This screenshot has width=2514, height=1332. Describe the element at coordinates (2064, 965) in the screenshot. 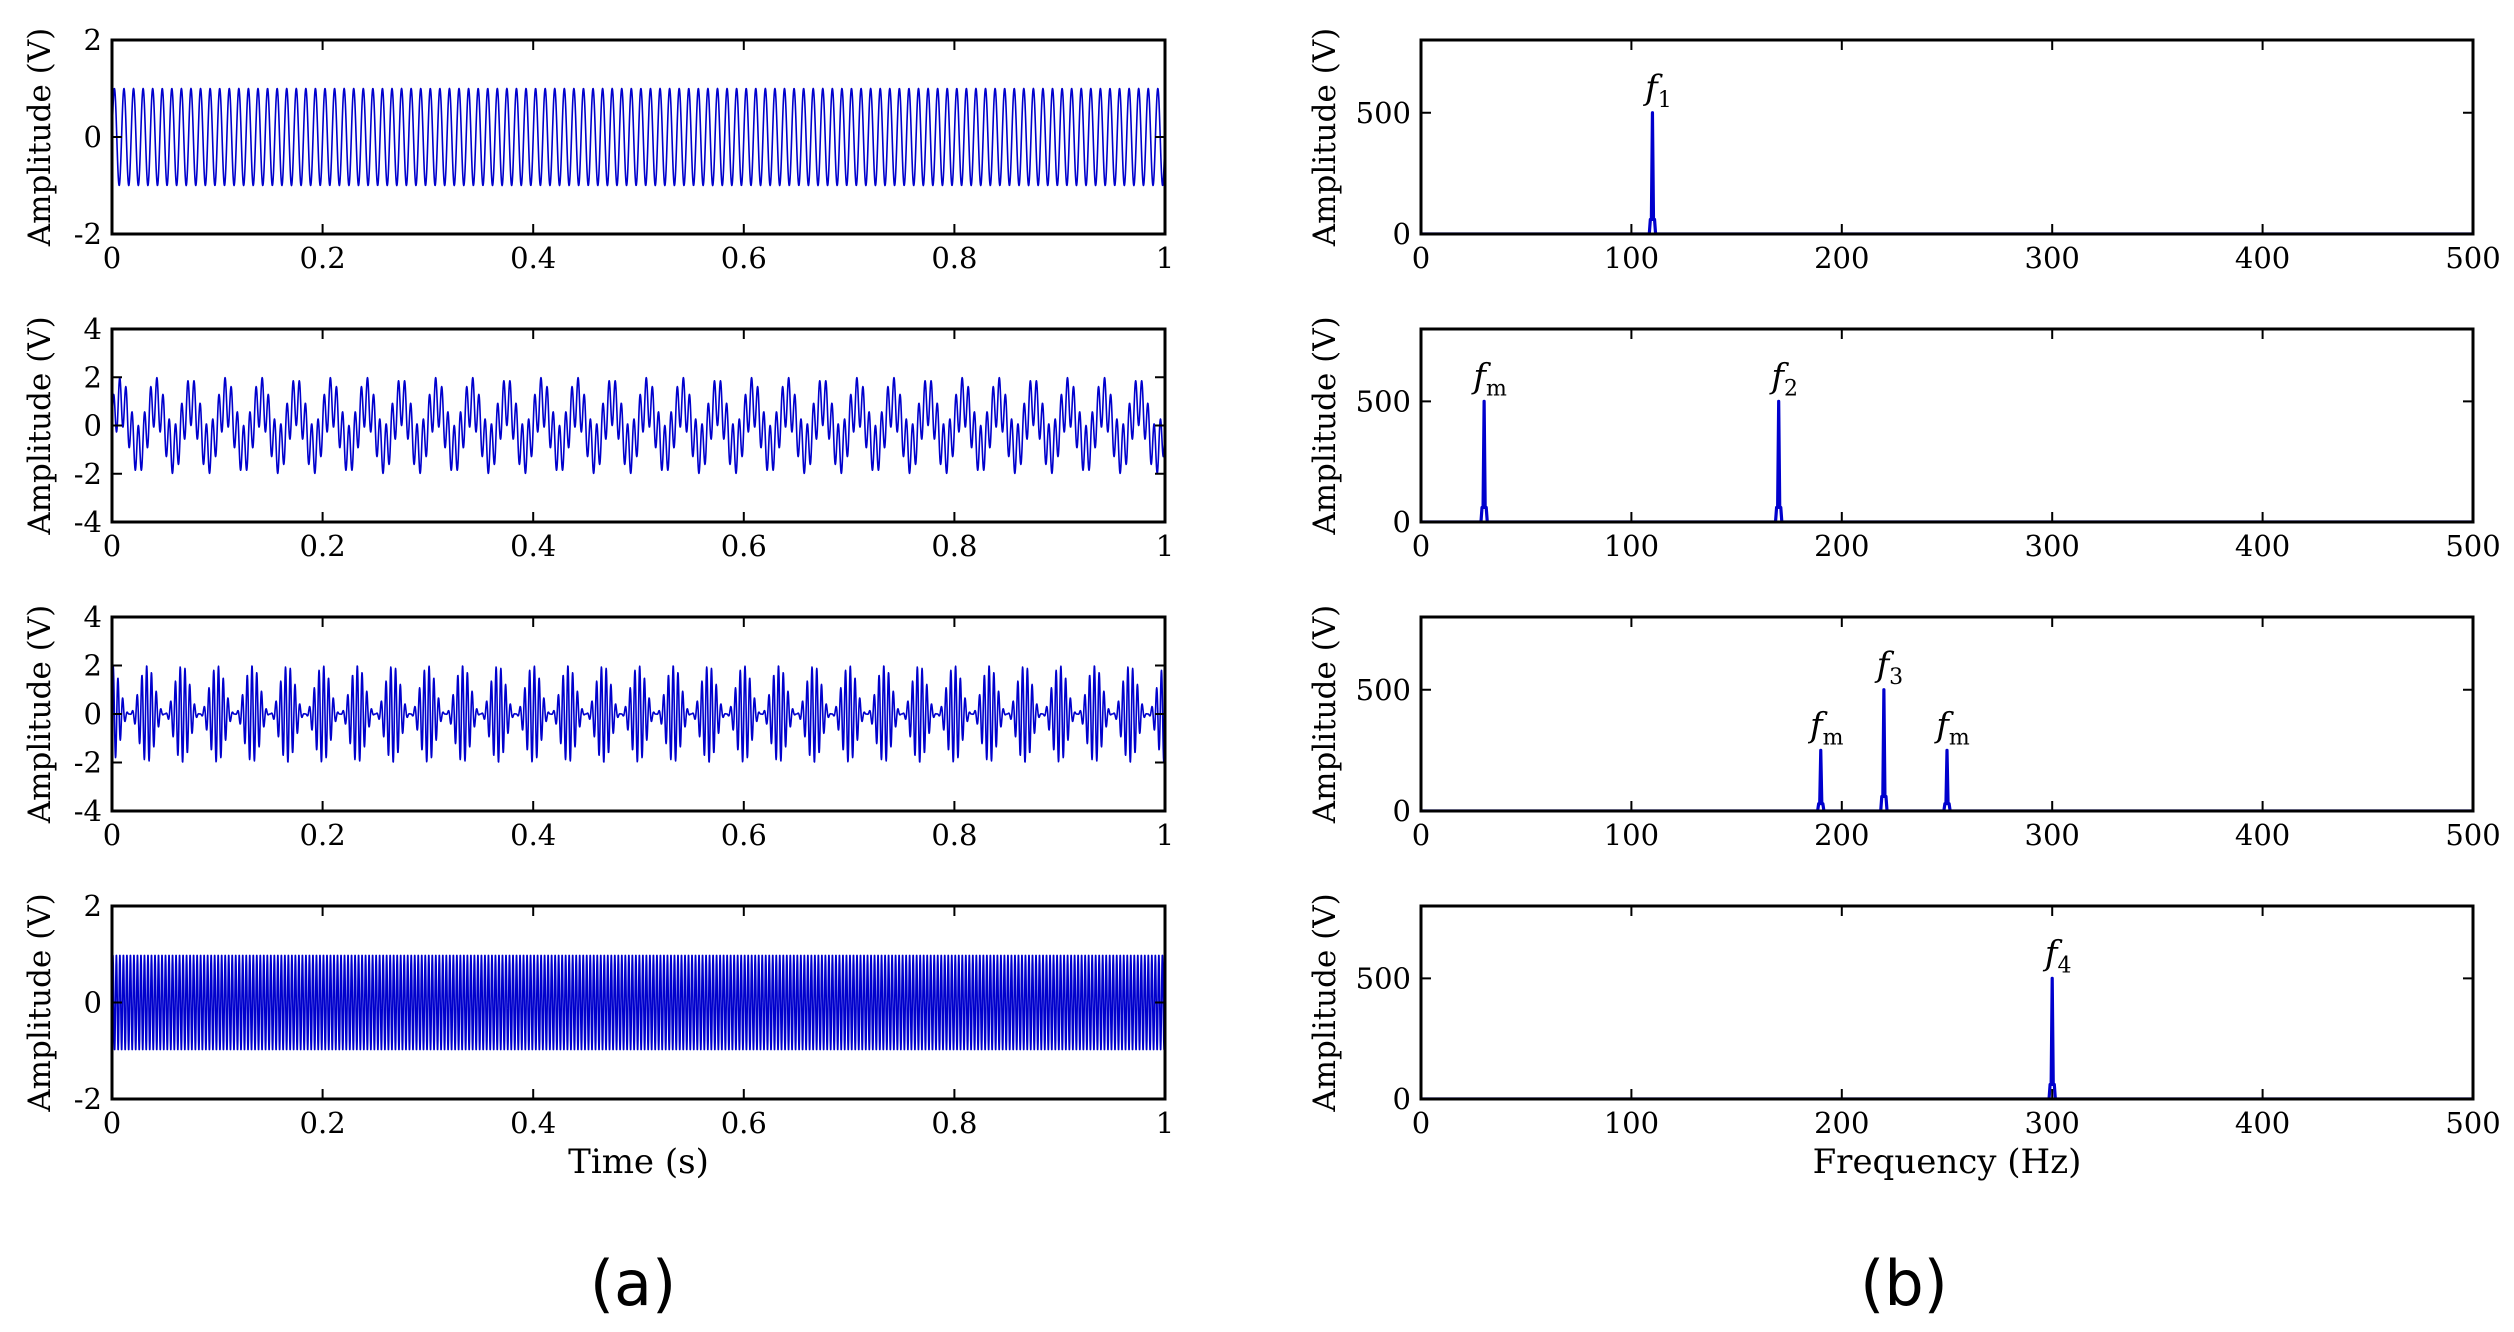

I see `peak-label-sub: 4` at that location.